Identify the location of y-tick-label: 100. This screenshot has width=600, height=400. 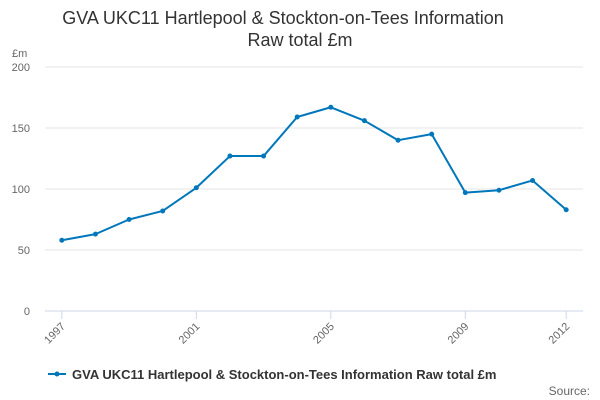
(21, 190).